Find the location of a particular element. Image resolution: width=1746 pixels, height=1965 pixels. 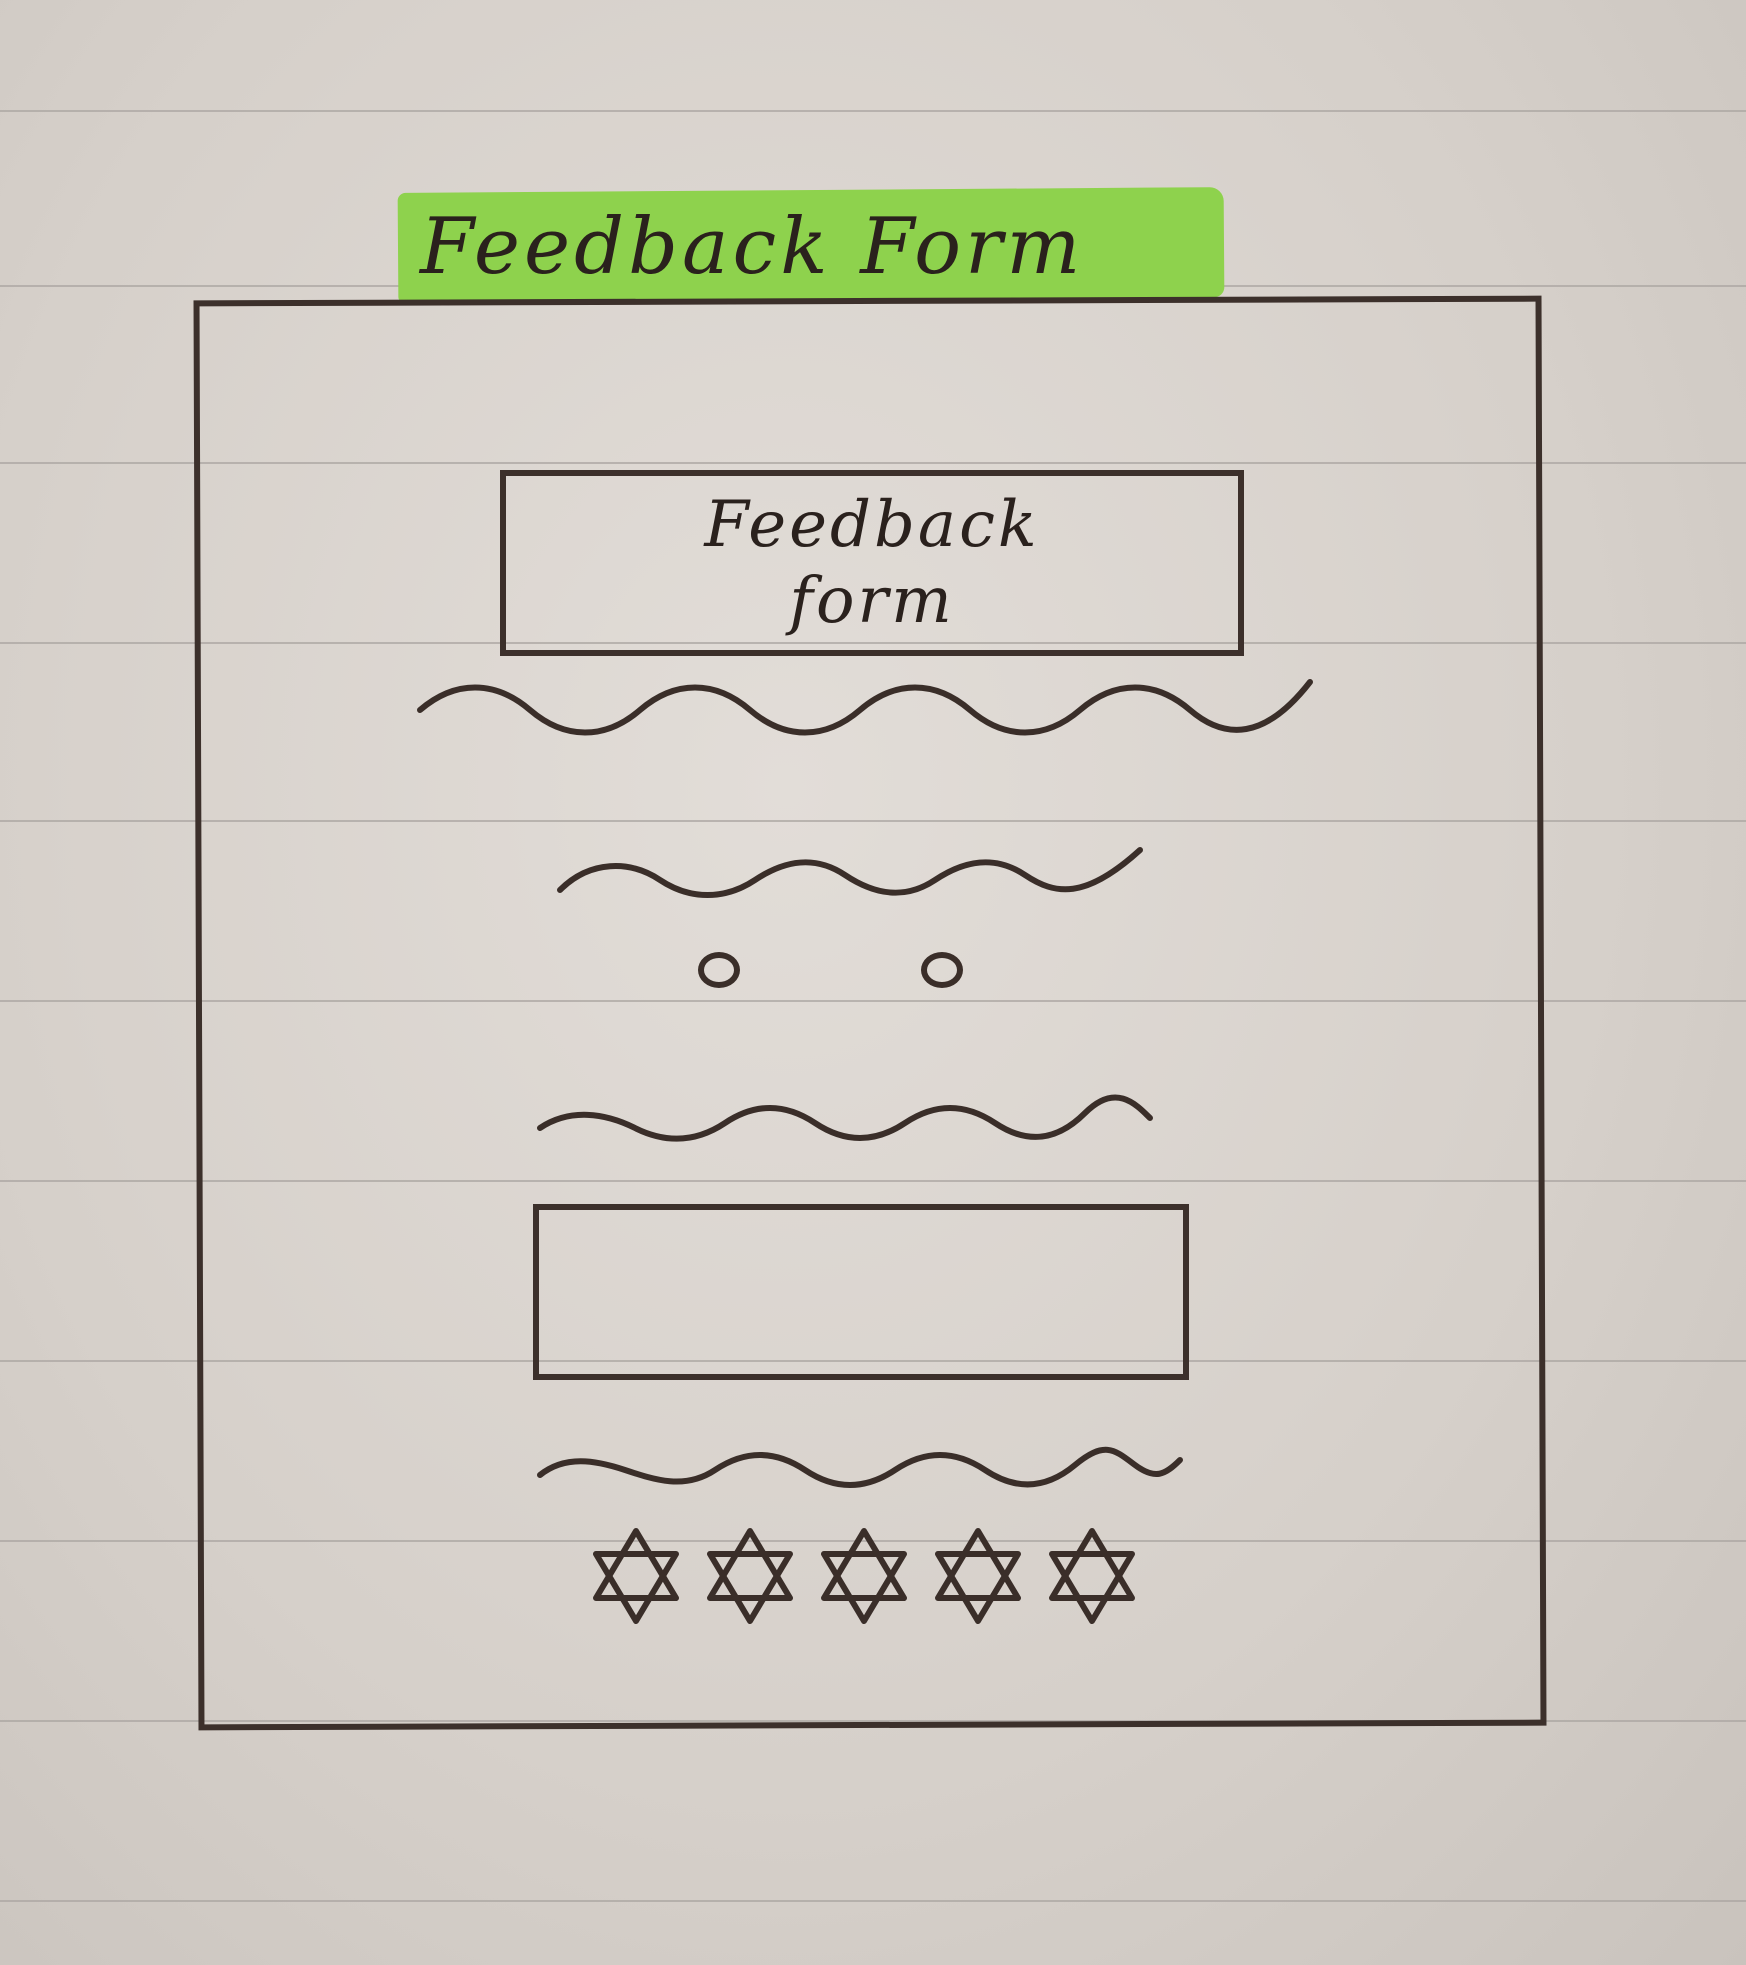

form-header-line2: form is located at coordinates (872, 601).